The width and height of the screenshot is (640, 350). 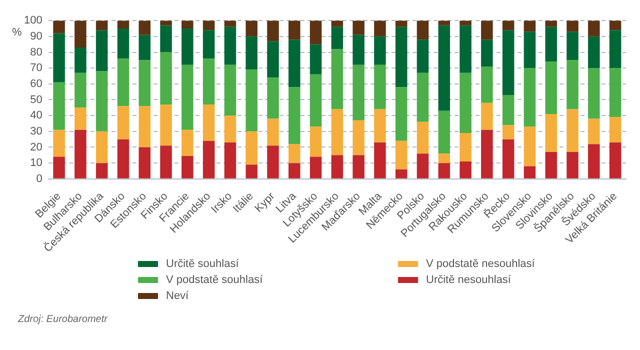 I want to click on y-tick-label: 80, so click(x=36, y=52).